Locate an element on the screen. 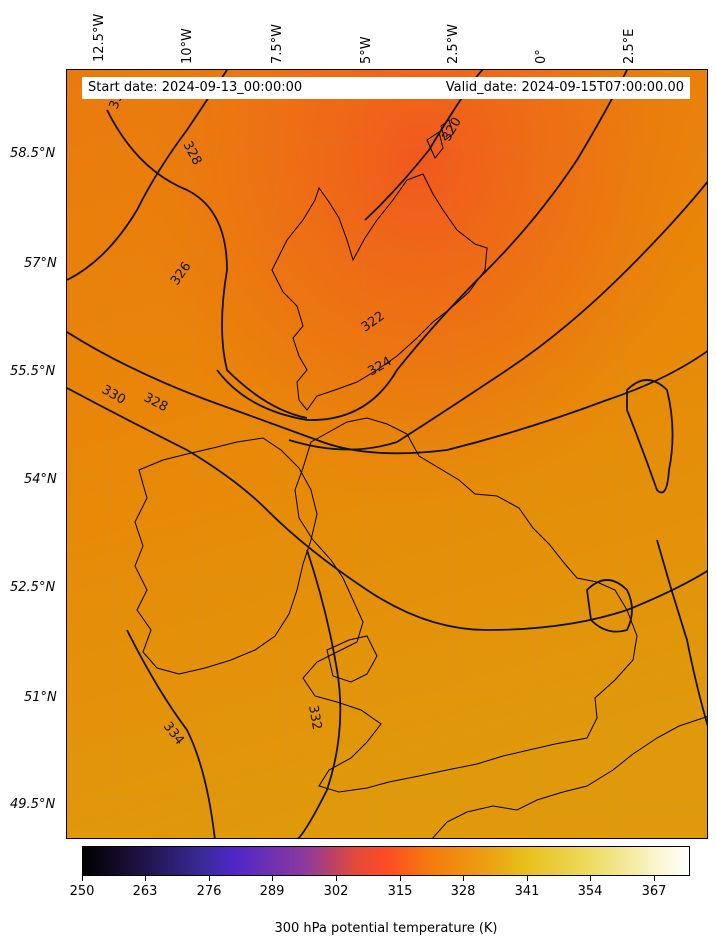  cbar-tick-367: 367 is located at coordinates (654, 891).